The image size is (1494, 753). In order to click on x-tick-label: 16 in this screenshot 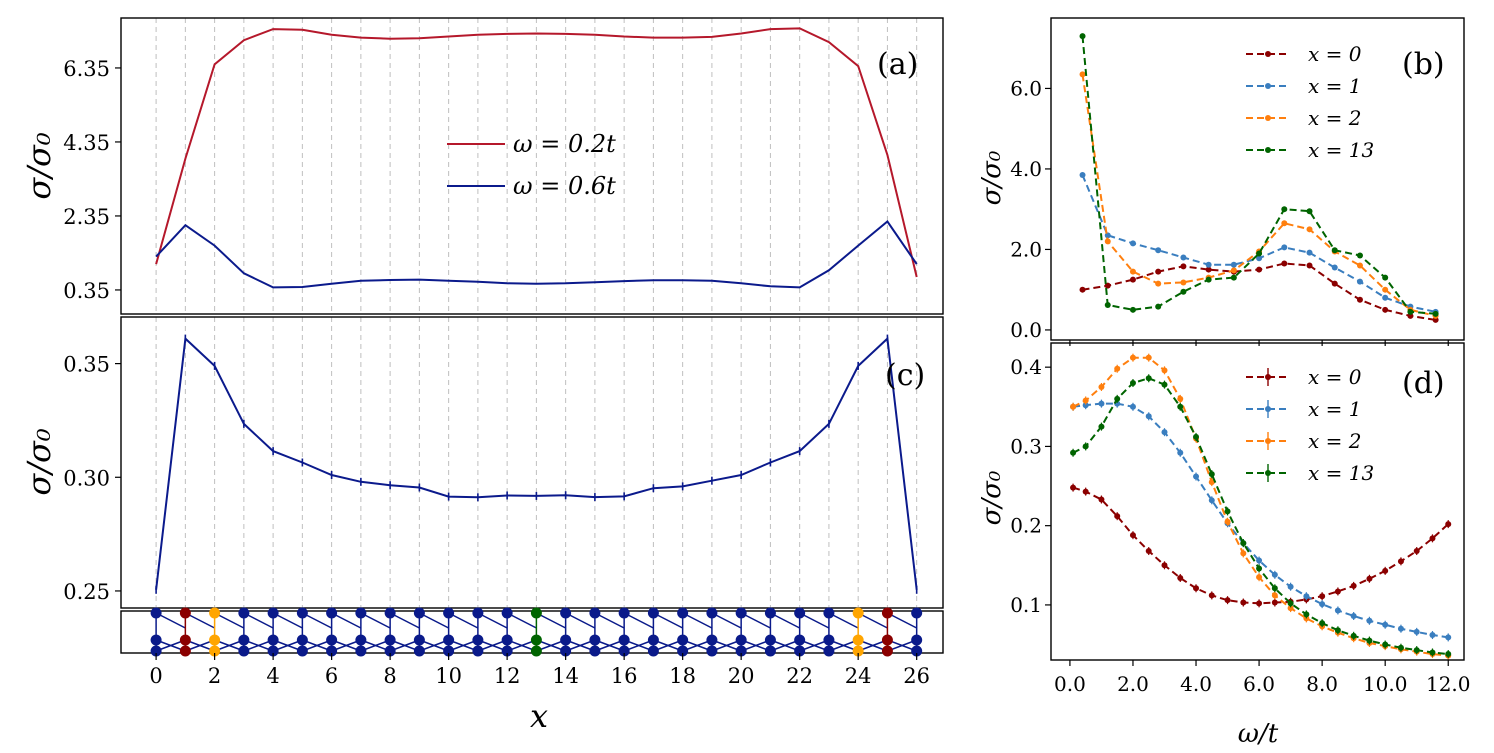, I will do `click(624, 676)`.